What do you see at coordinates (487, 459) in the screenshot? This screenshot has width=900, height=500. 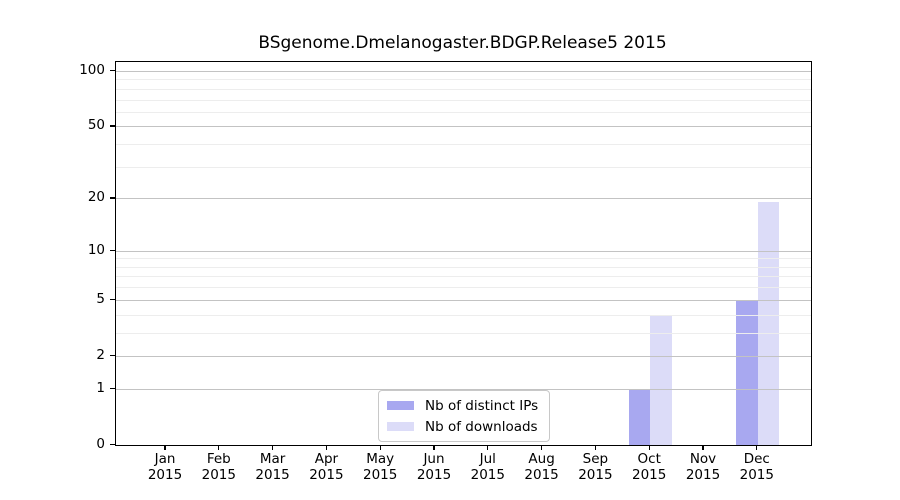 I see `x-label-month: Jul` at bounding box center [487, 459].